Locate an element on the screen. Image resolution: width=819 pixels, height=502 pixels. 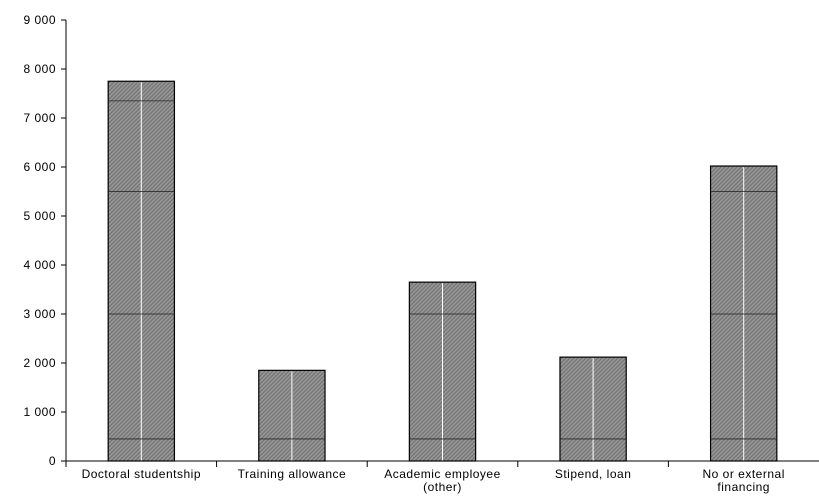
x-tick-label: Stipend, loan is located at coordinates (593, 474).